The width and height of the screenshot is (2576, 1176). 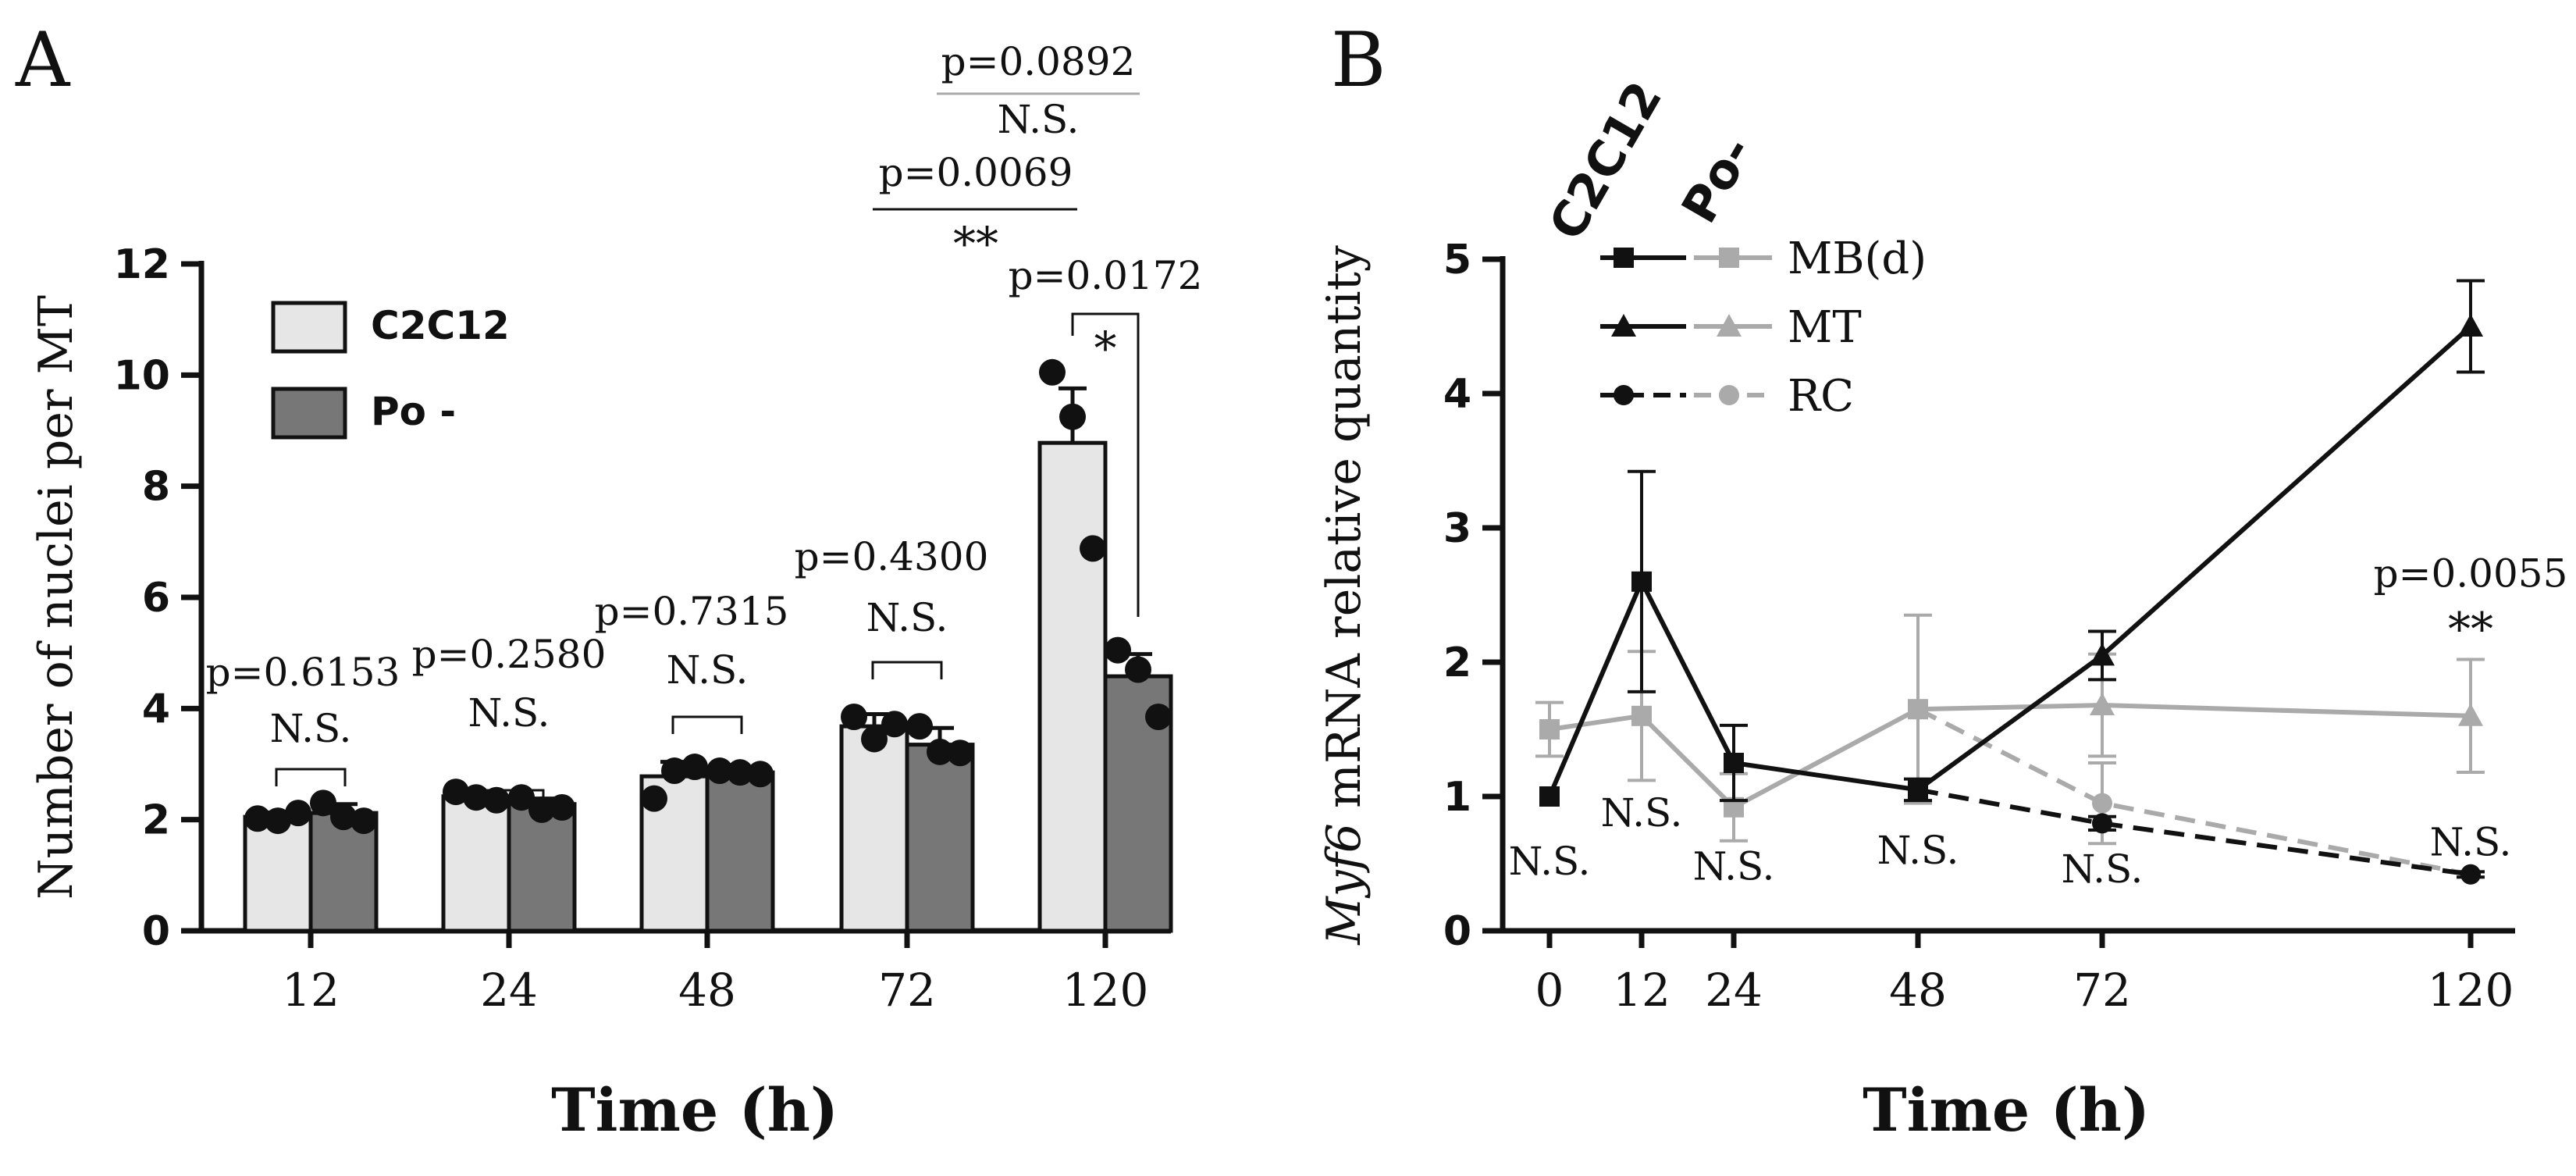 I want to click on p-value-label: p=0.0172, so click(x=1106, y=275).